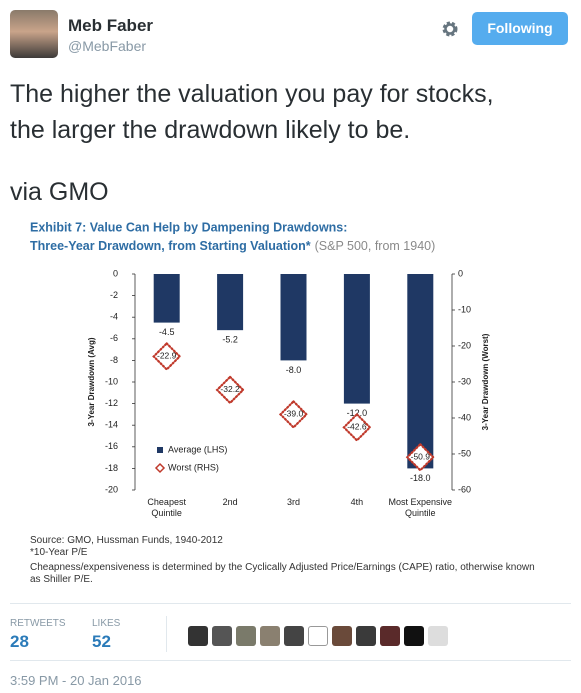  Describe the element at coordinates (38, 623) in the screenshot. I see `retweets-label: RETWEETS` at that location.